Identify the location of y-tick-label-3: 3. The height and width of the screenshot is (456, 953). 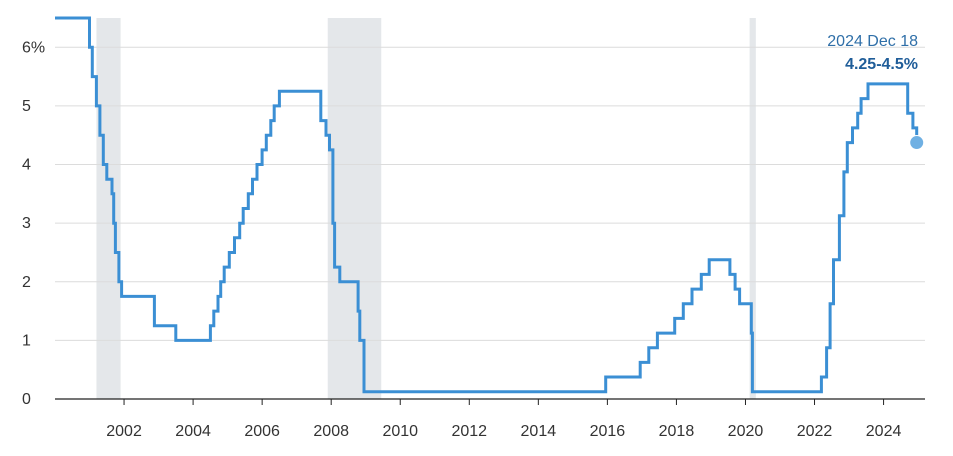
(26, 223).